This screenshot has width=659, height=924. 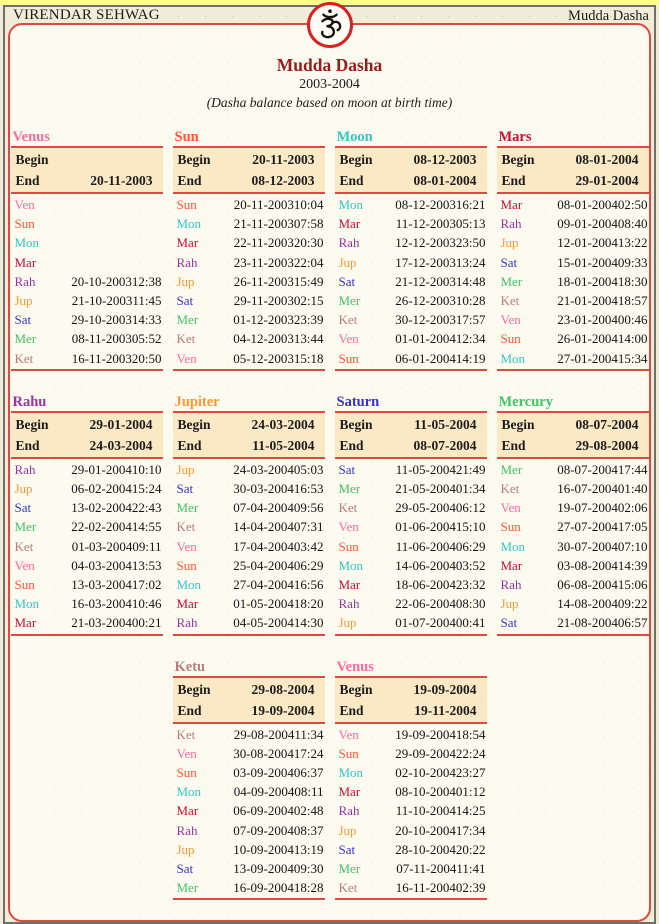 I want to click on dasha-sub-period-row: Ket 29-05-200406:12, so click(x=411, y=507).